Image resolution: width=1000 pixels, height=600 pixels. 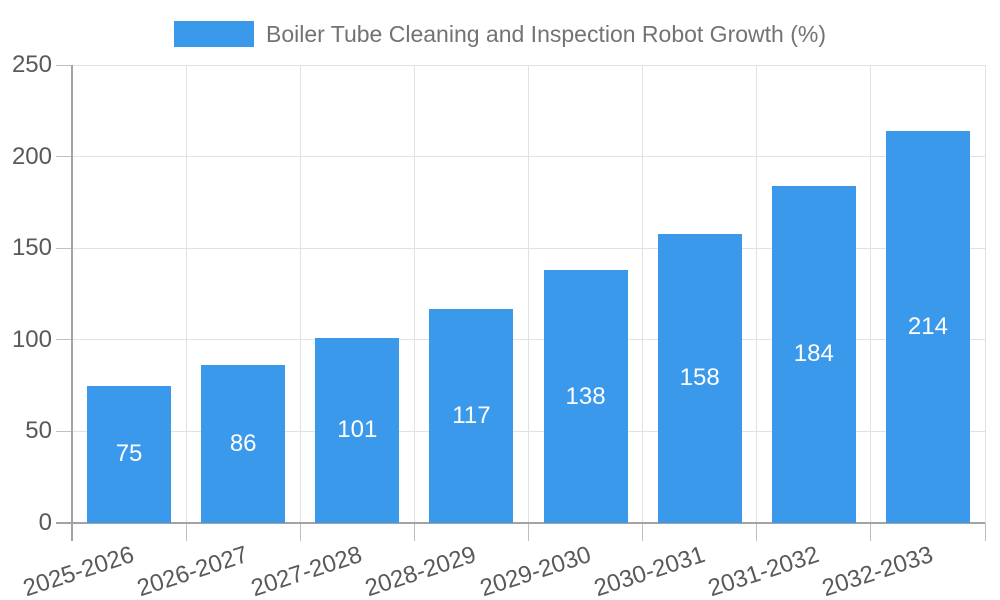 I want to click on x-tick-label: 2026-2027, so click(x=193, y=570).